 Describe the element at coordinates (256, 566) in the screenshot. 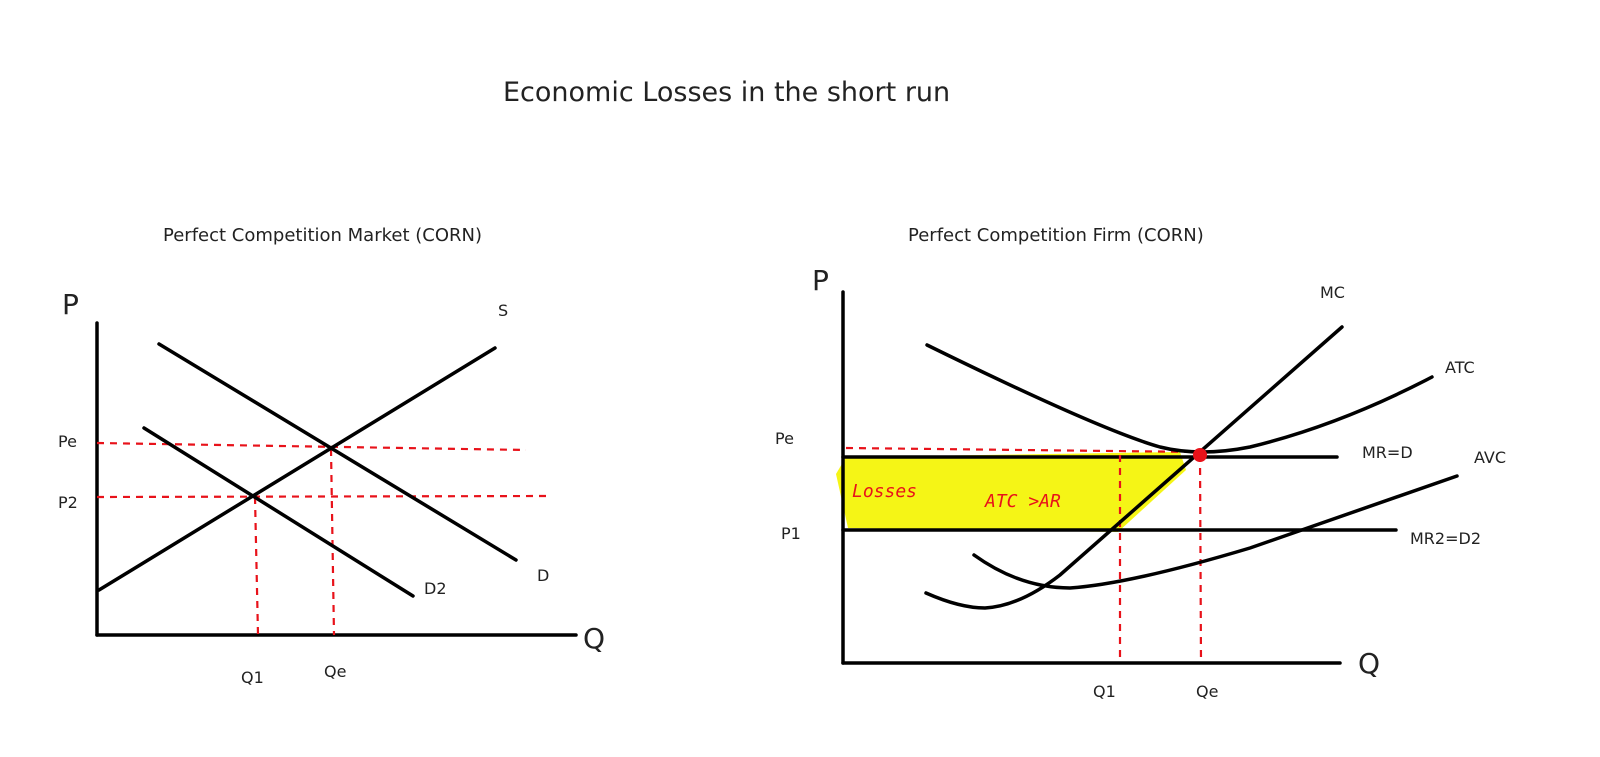

I see `market-q1-line` at that location.